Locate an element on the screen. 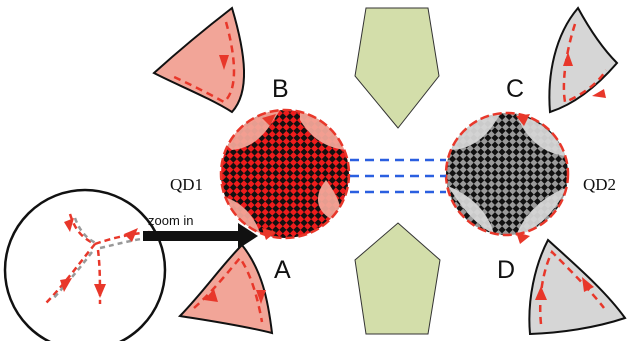  zoom-label: zoom in is located at coordinates (171, 220).